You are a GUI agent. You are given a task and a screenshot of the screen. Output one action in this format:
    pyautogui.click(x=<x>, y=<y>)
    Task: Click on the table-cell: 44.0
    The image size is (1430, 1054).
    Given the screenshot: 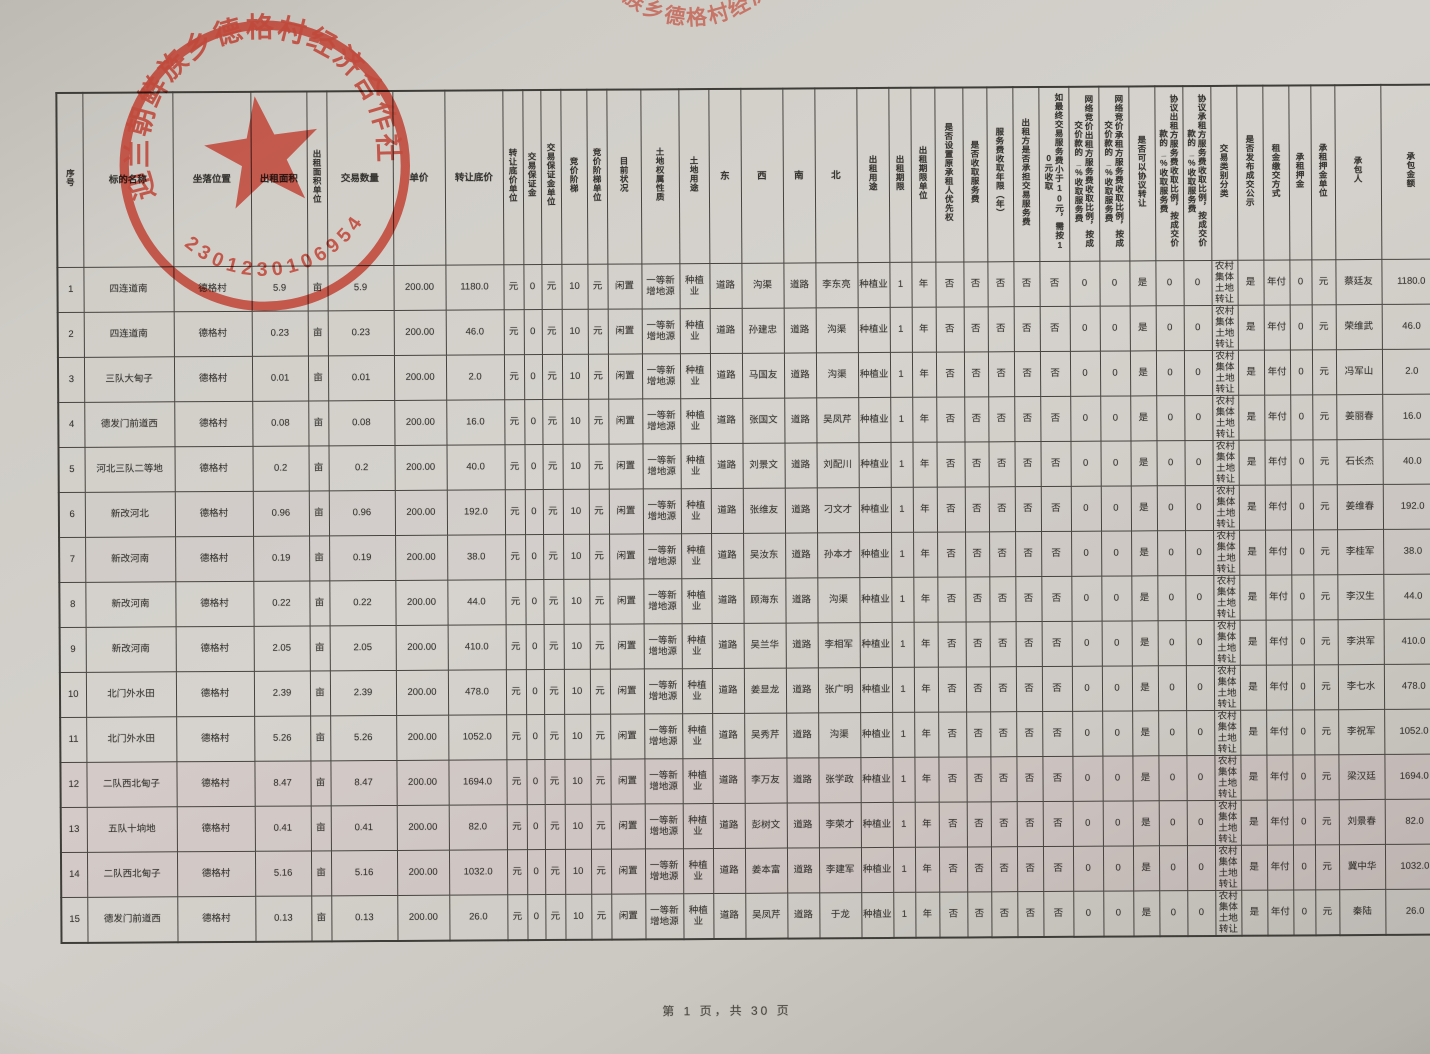 What is the action you would take?
    pyautogui.click(x=476, y=602)
    